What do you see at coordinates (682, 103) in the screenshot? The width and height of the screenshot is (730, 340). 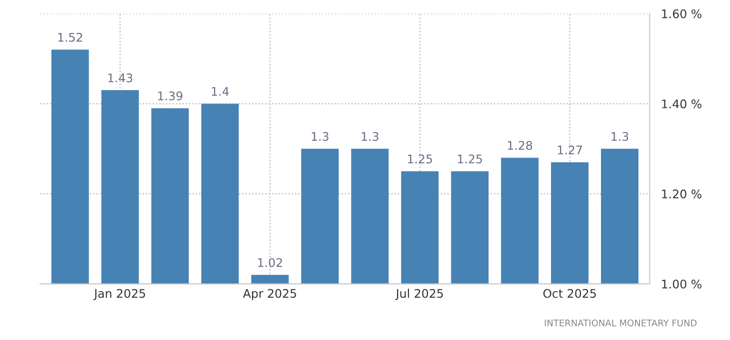 I see `y-tick-label: 1.40 %` at bounding box center [682, 103].